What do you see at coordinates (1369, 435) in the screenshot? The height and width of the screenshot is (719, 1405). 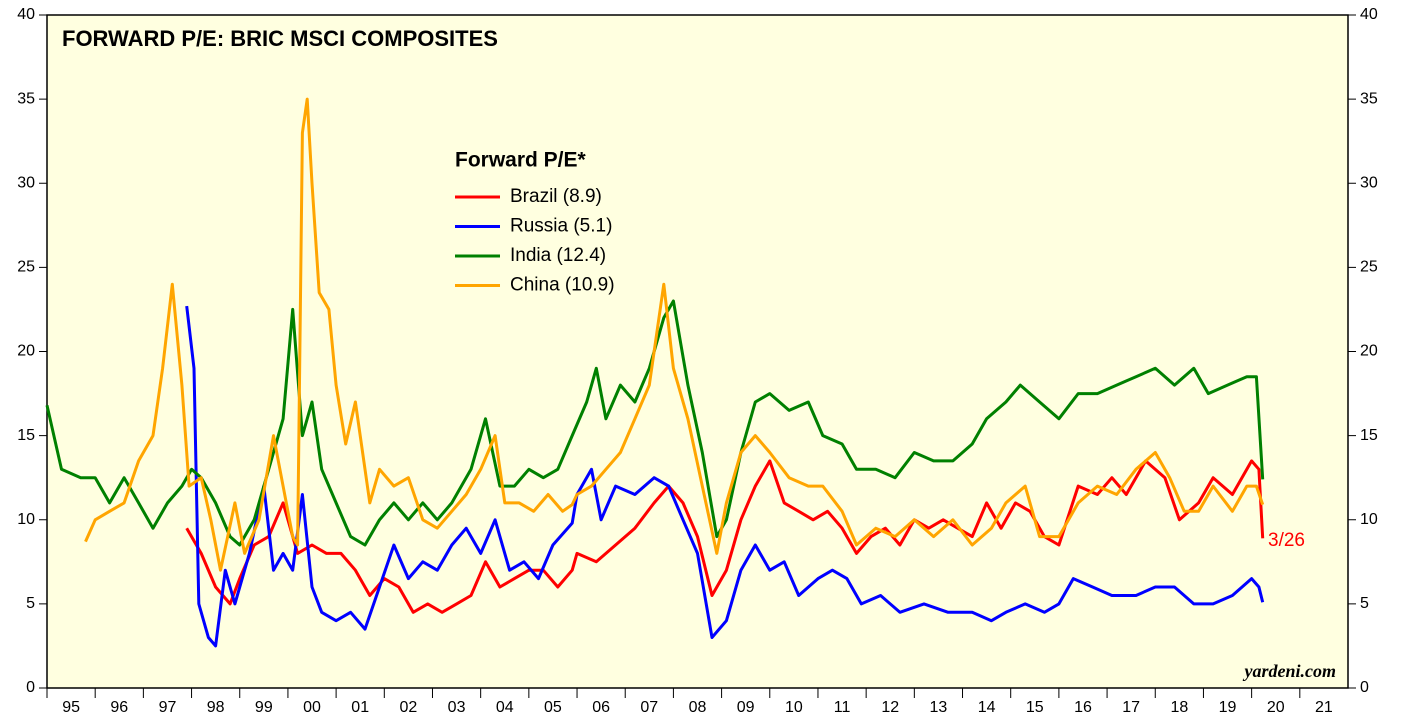 I see `y2-tick-label: 15` at bounding box center [1369, 435].